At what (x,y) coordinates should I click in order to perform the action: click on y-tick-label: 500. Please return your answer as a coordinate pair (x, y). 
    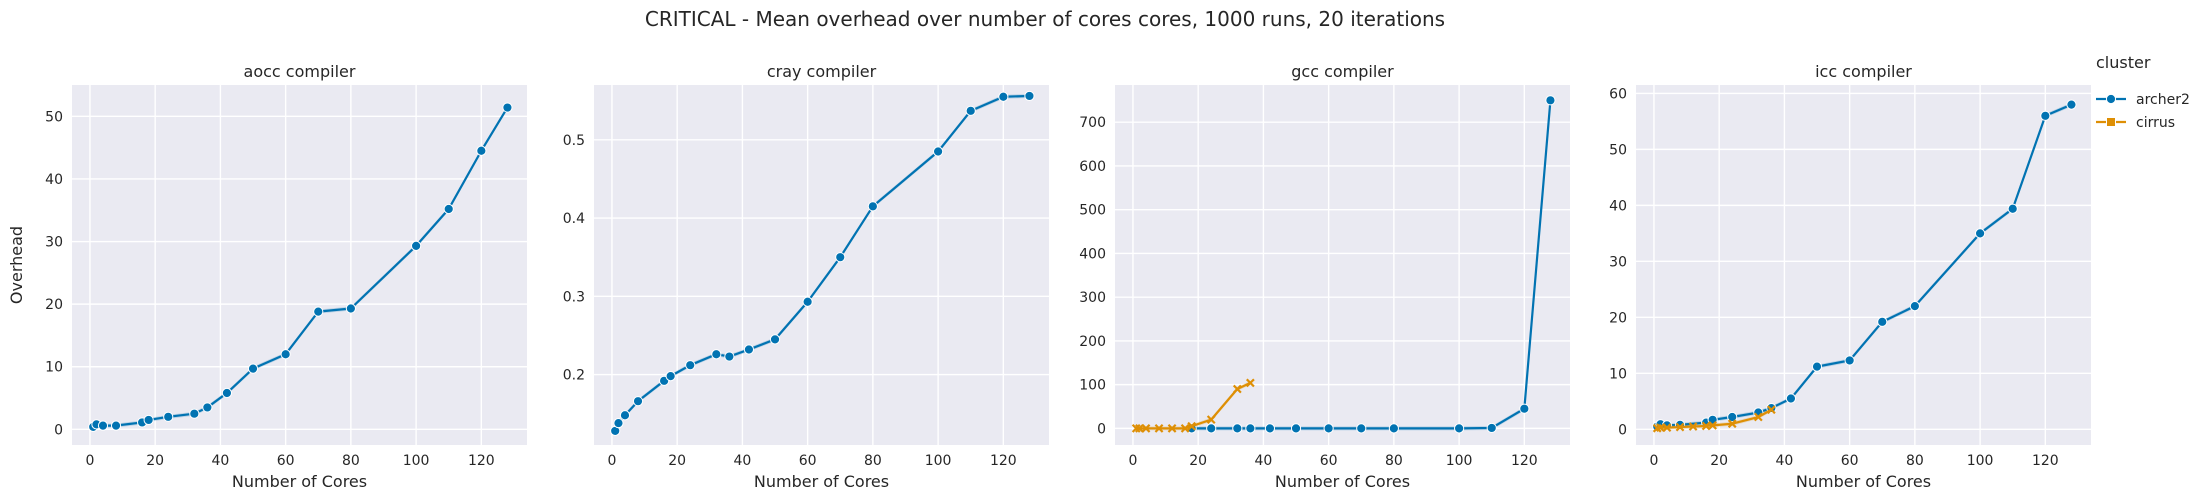
    Looking at the image, I should click on (1092, 211).